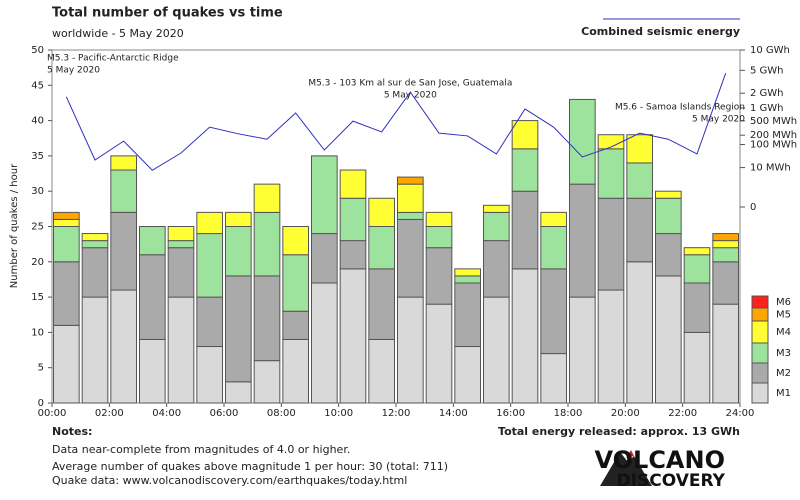 This screenshot has width=800, height=500. I want to click on x-tick-label: 18:00, so click(568, 413).